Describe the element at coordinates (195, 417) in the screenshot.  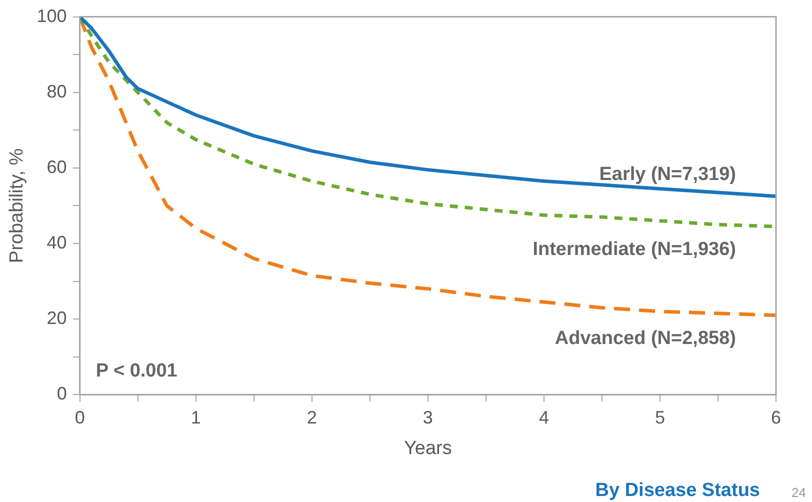
I see `x-tick-label: 1` at that location.